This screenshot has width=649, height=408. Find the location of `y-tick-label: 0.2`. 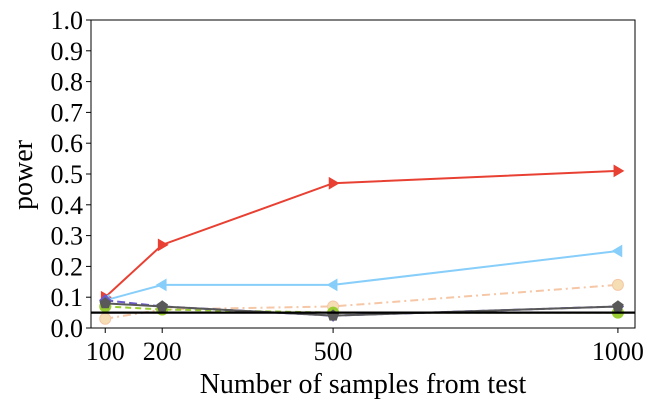

y-tick-label: 0.2 is located at coordinates (67, 266).